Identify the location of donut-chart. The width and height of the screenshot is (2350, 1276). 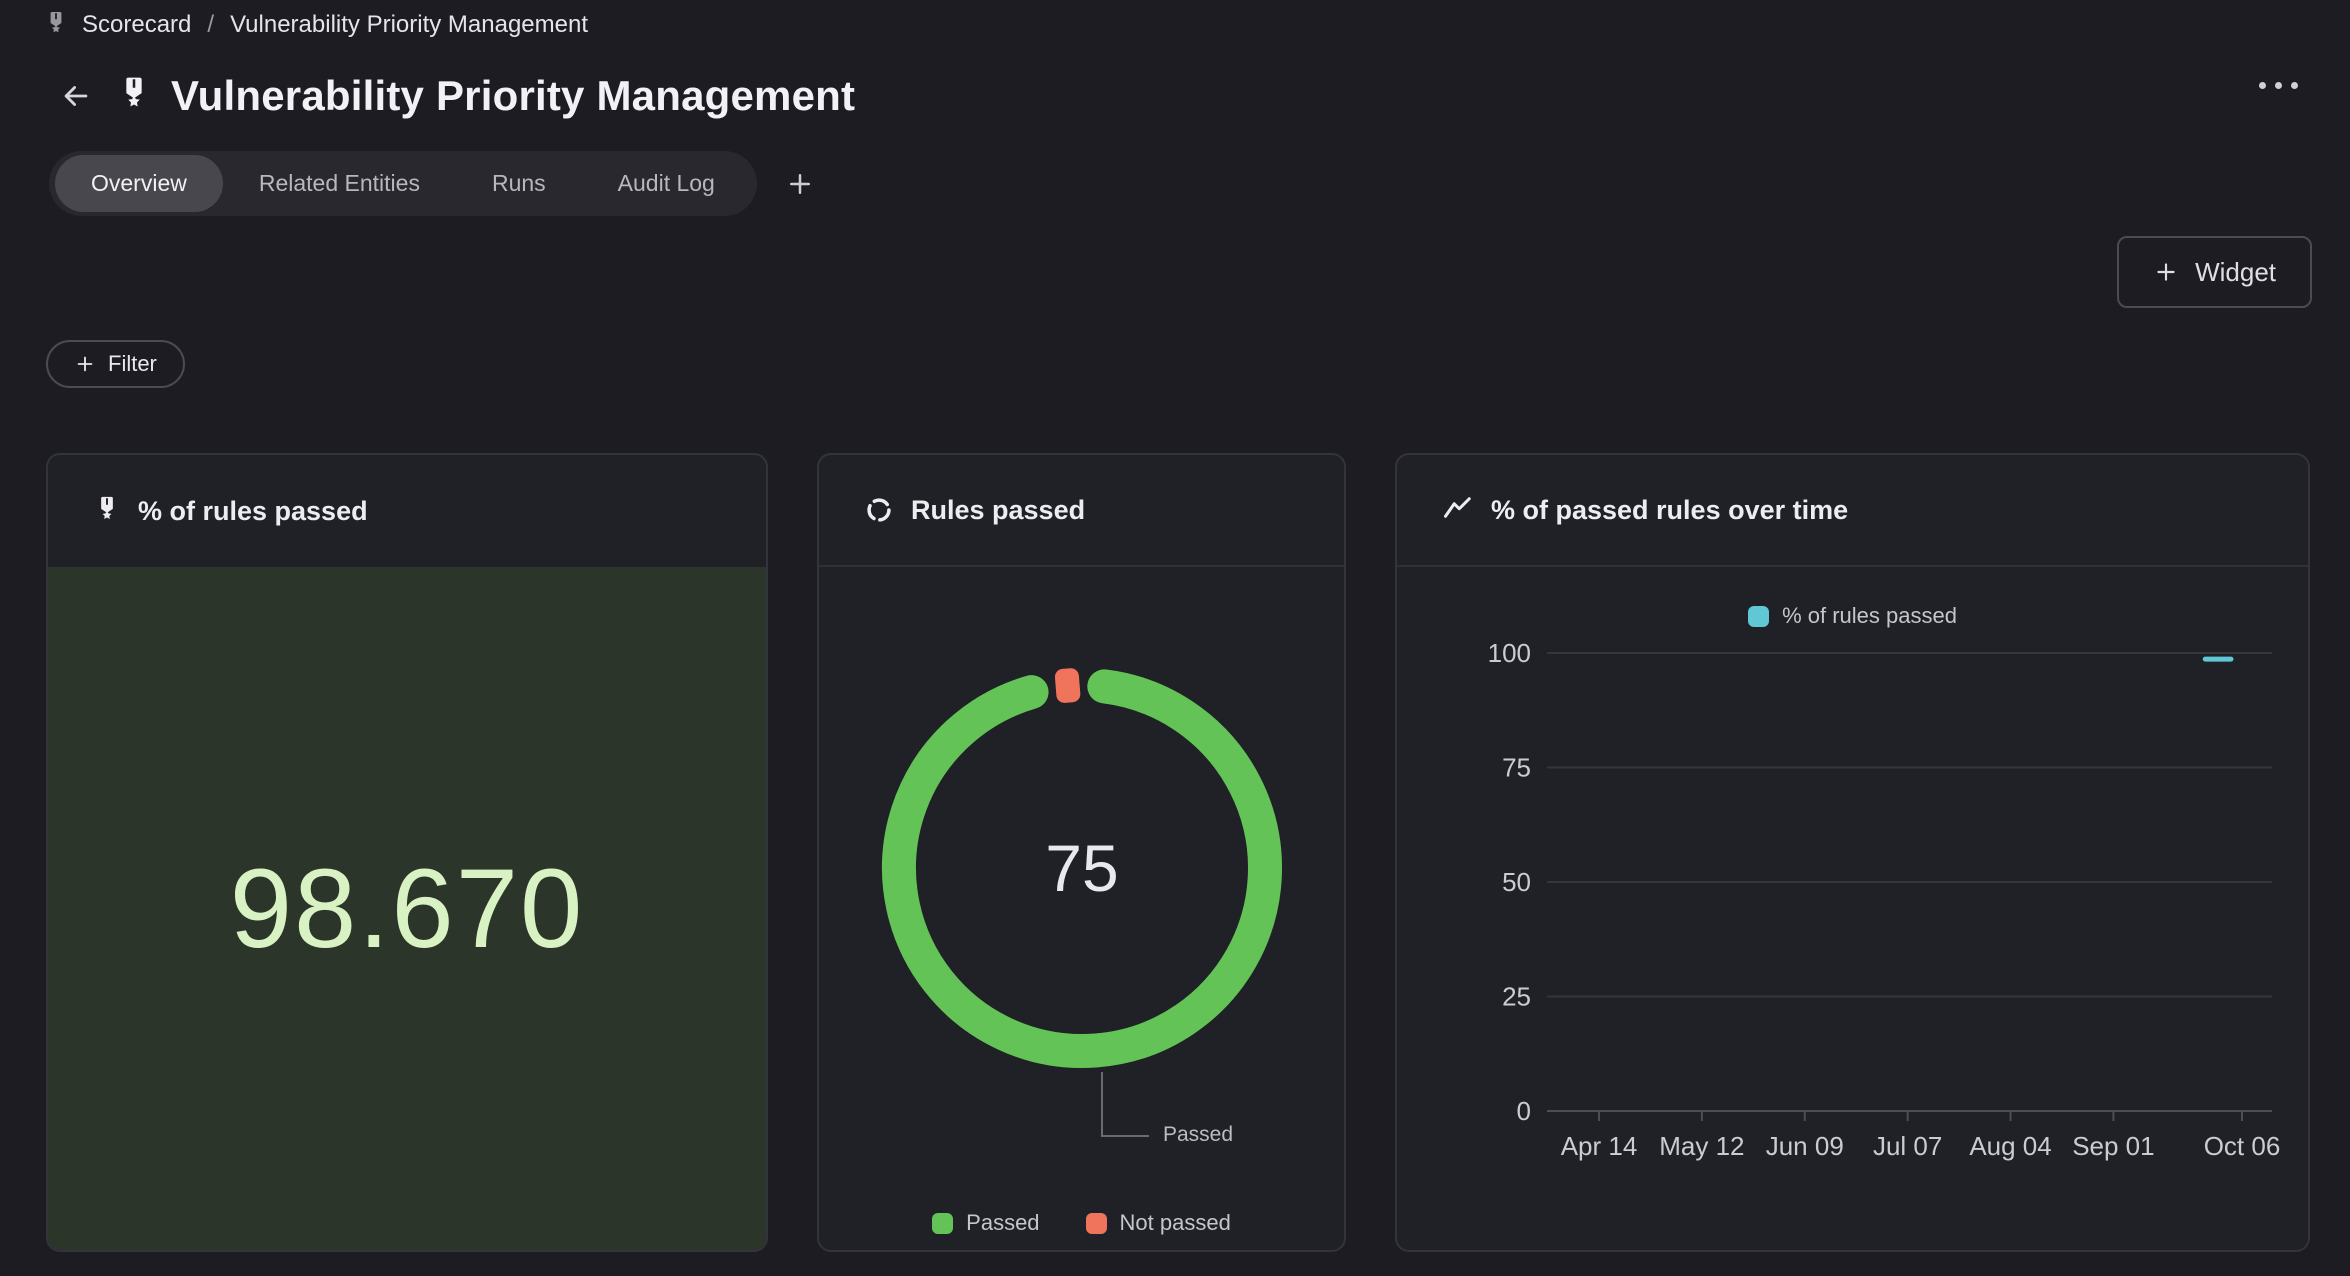
(1082, 868).